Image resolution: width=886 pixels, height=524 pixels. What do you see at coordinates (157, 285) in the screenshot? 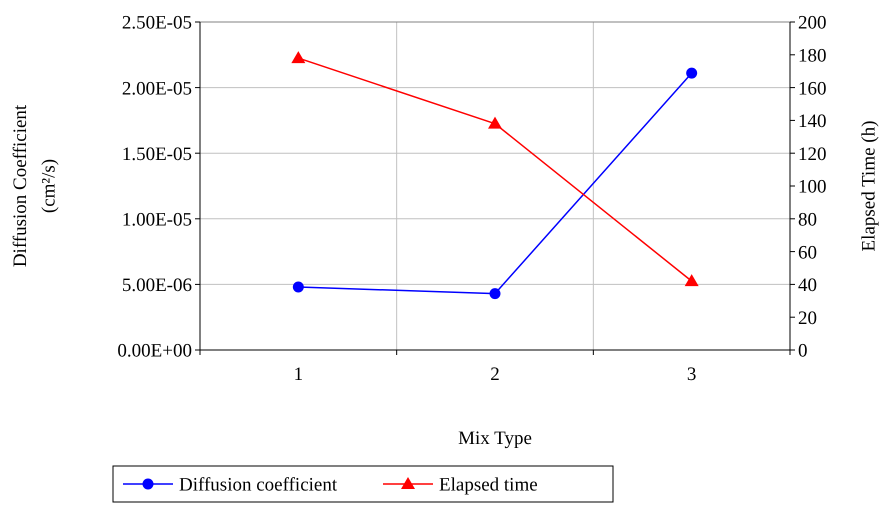
I see `y-tick-label: 5.00E-06` at bounding box center [157, 285].